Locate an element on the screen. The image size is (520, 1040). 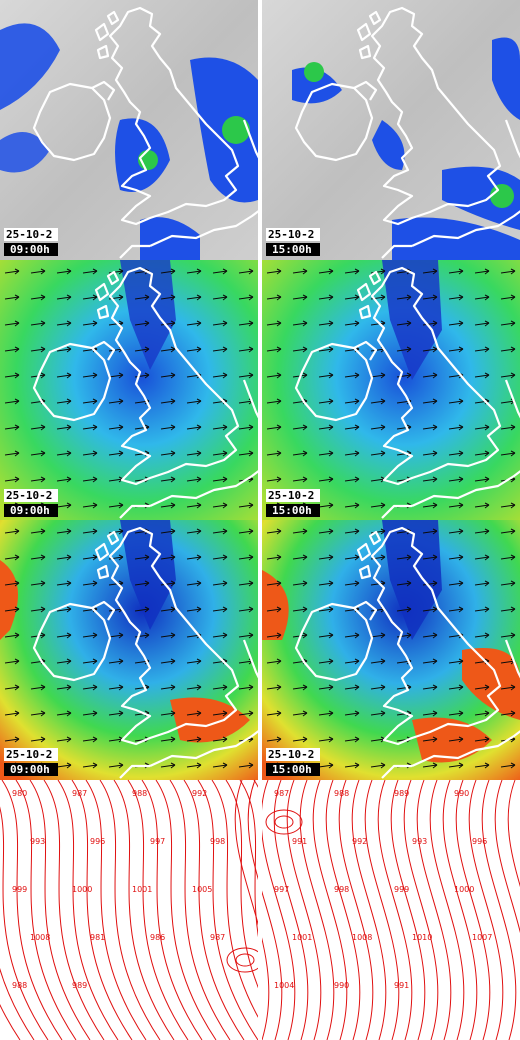
gust-panel-left is located at coordinates (131, 650).